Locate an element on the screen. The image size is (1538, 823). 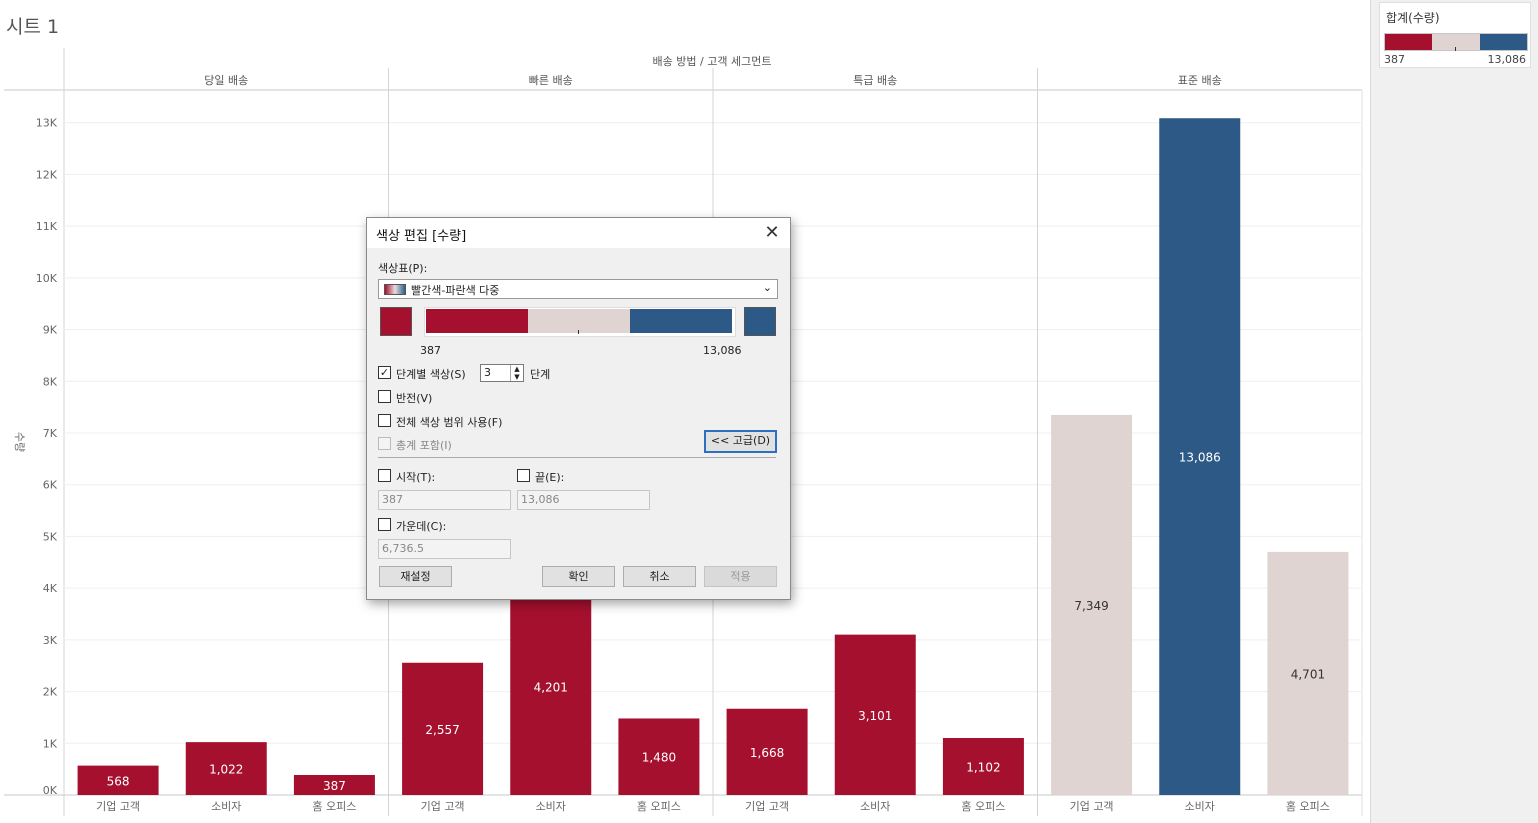
start-color-swatch is located at coordinates (396, 321).